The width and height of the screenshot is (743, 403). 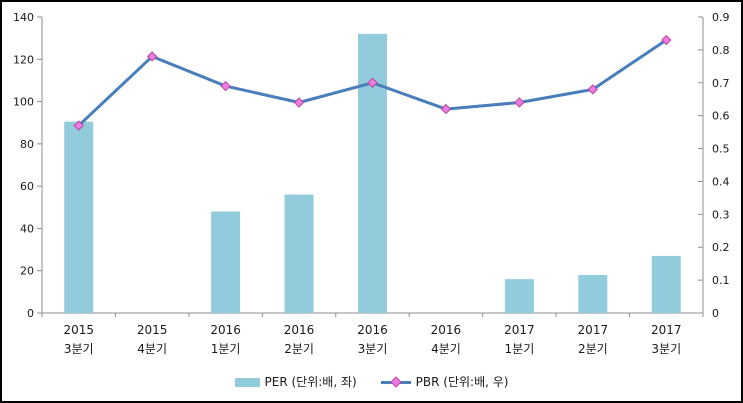 What do you see at coordinates (721, 50) in the screenshot?
I see `right-axis-tick-label: 0.8` at bounding box center [721, 50].